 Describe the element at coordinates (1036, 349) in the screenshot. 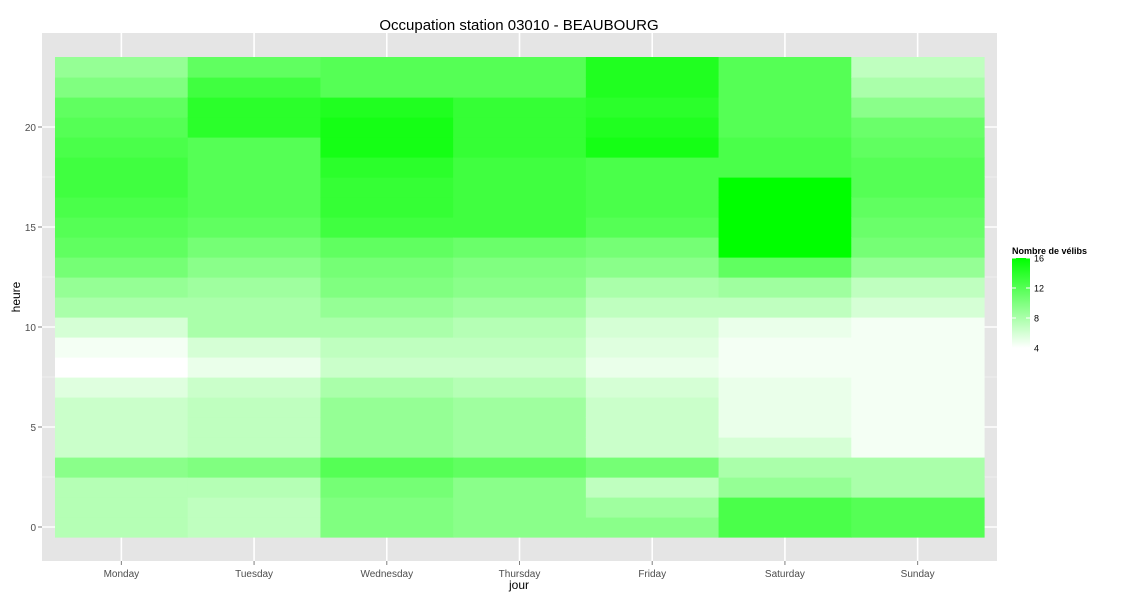

I see `legend-tick-label: 4` at that location.